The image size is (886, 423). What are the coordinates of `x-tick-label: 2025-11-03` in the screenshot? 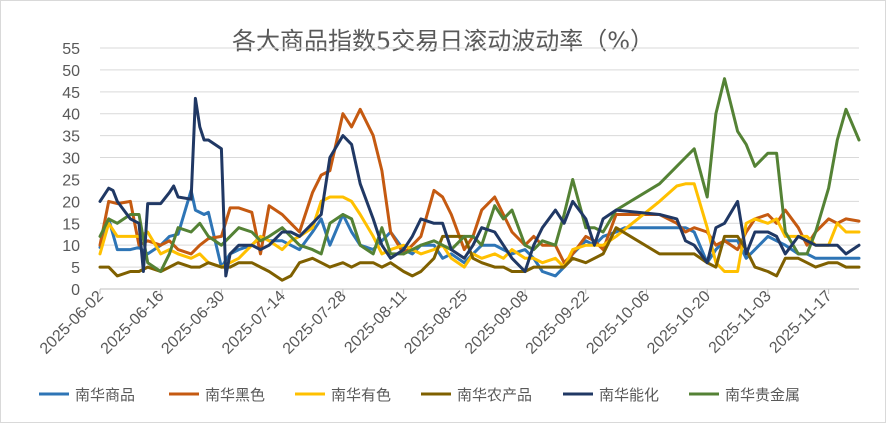 It's located at (740, 322).